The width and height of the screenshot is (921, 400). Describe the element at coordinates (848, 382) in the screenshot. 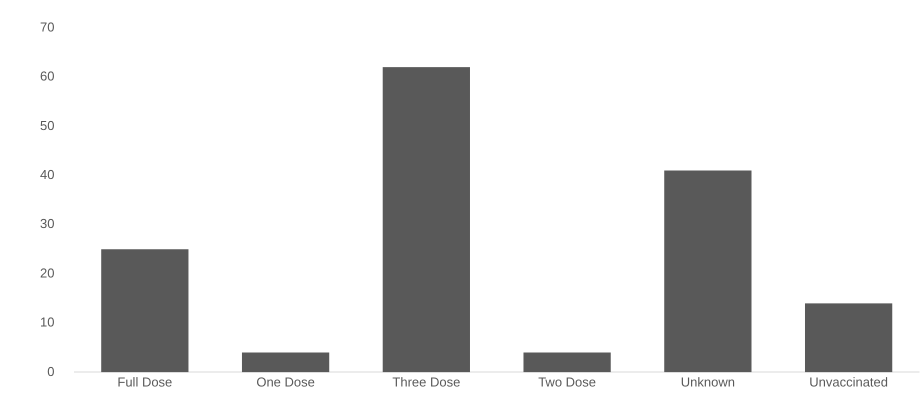

I see `x-tick-label: Unvaccinated` at that location.